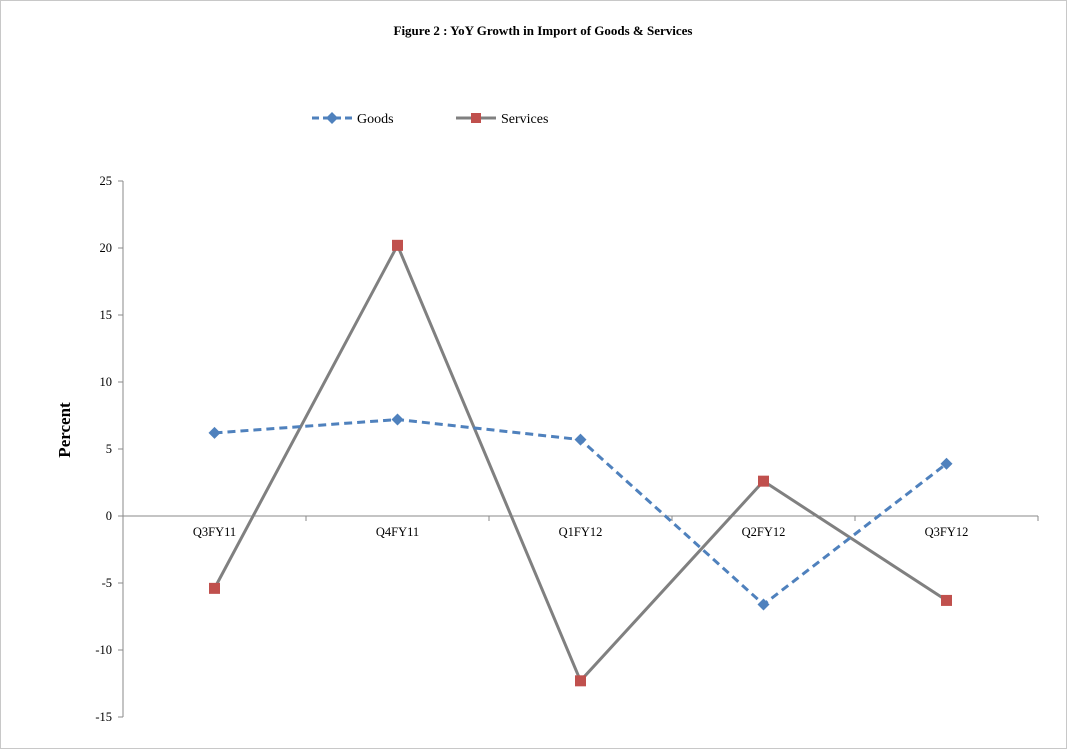 This screenshot has width=1069, height=751. I want to click on y-tick-label: 25, so click(106, 181).